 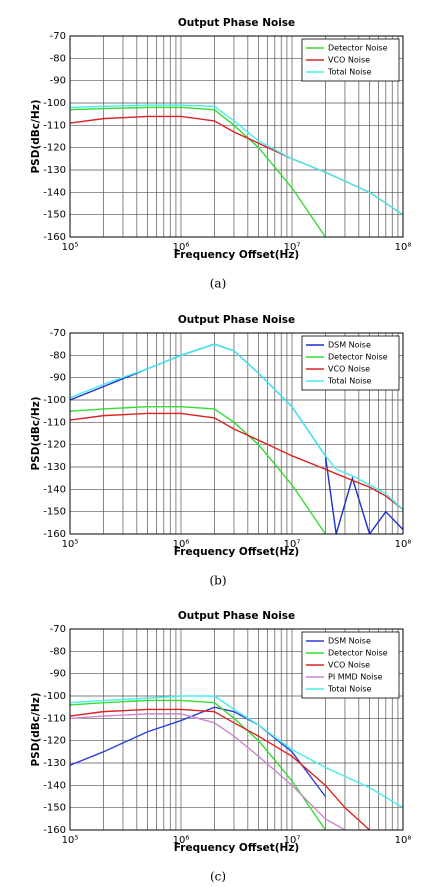 I want to click on legend-label: PI MMD Noise, so click(x=355, y=677).